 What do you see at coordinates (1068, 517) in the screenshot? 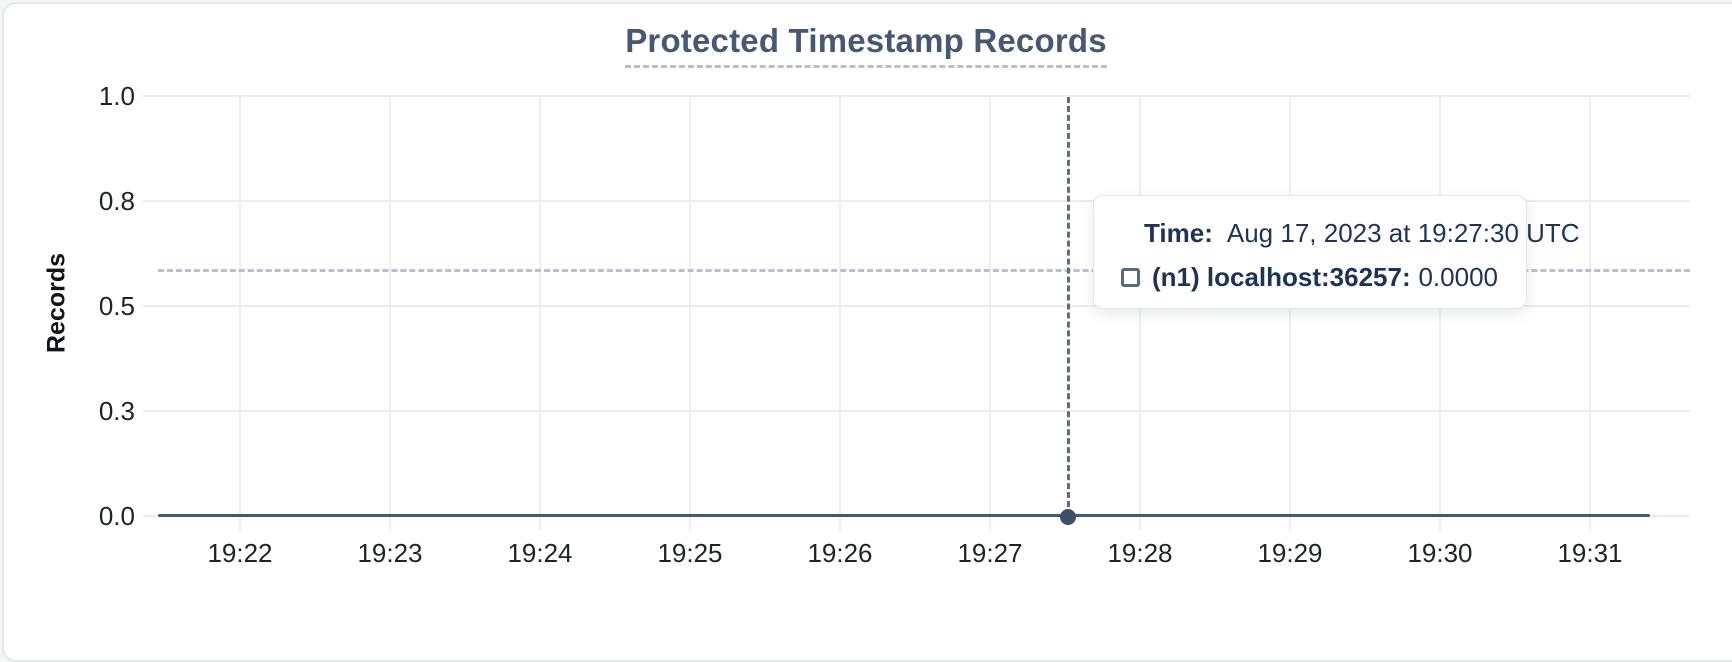
I see `hovered-point-dot` at bounding box center [1068, 517].